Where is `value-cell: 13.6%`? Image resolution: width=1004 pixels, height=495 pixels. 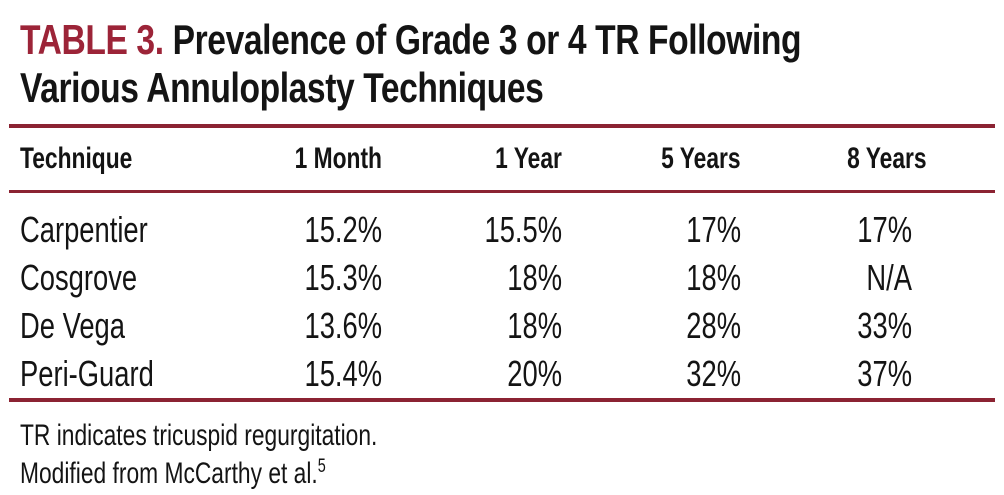
value-cell: 13.6% is located at coordinates (343, 325).